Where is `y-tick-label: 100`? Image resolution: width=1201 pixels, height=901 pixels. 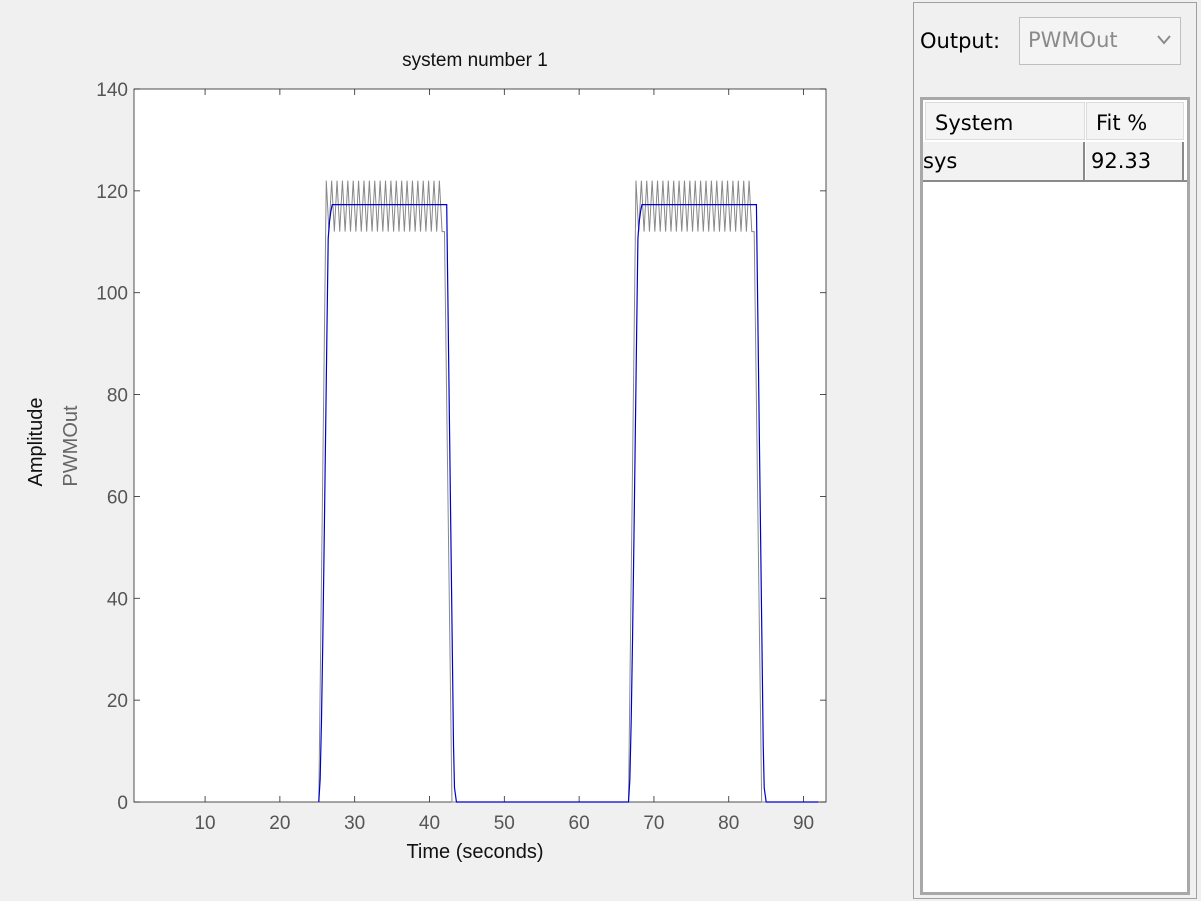 y-tick-label: 100 is located at coordinates (112, 294).